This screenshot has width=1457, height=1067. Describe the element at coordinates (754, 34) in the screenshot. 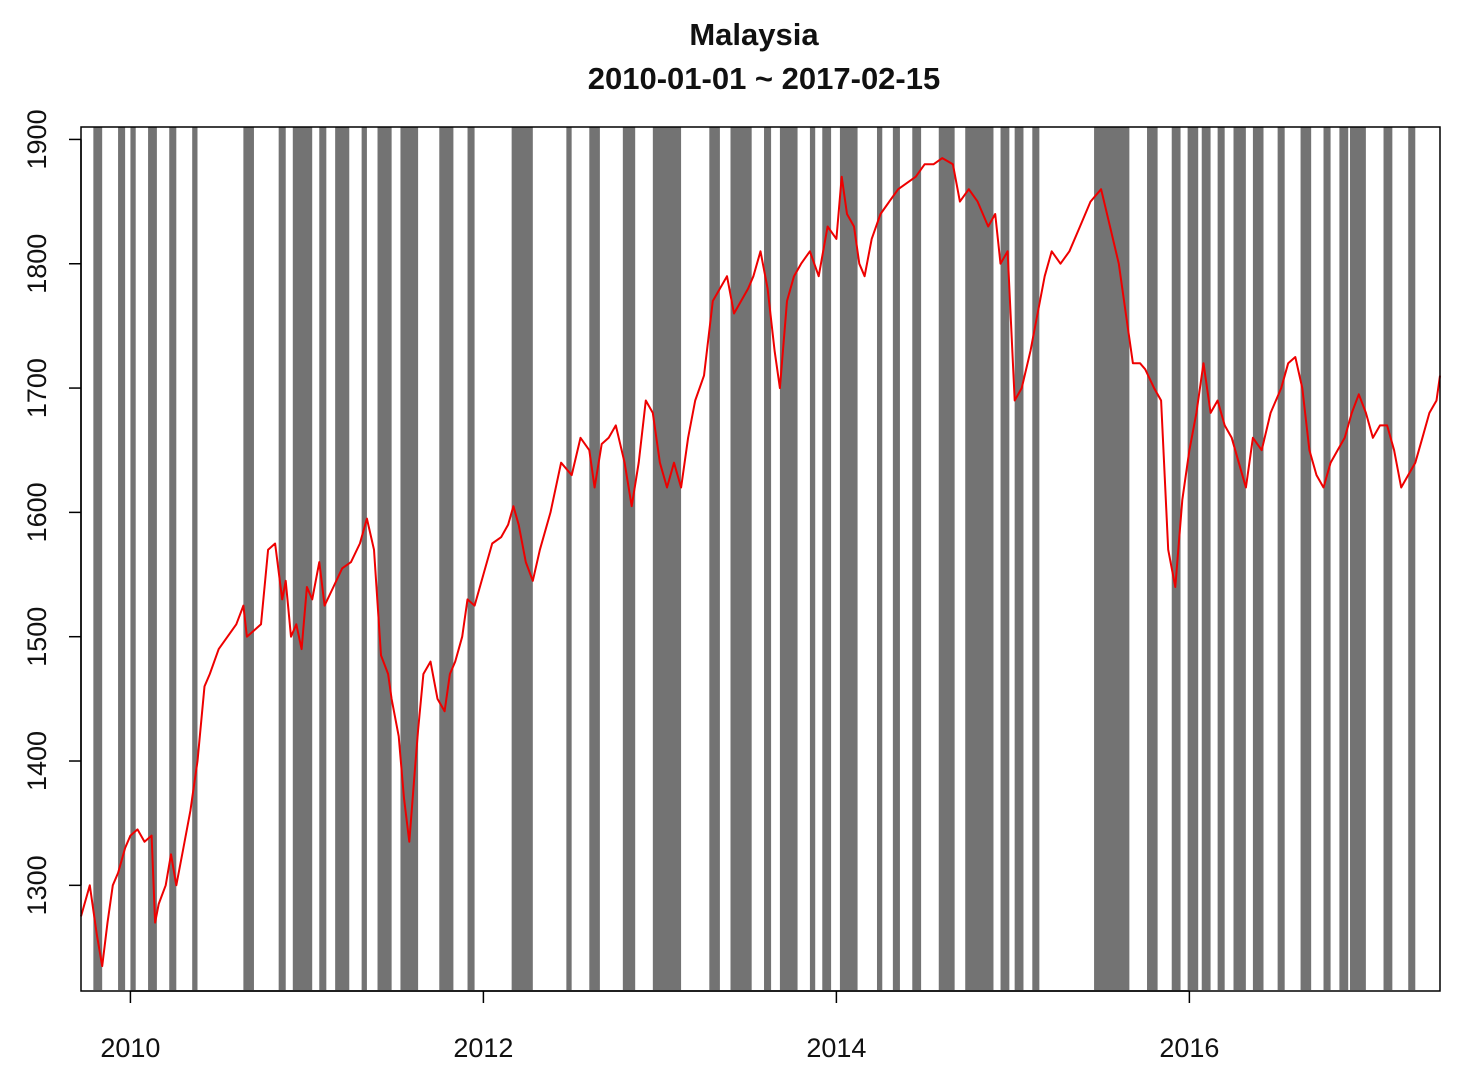

I see `chart-title: Malaysia` at that location.